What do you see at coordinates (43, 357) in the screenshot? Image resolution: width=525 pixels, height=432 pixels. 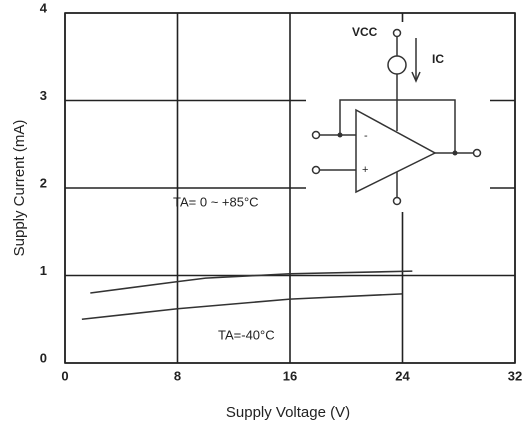 I see `y-tick-label: 0` at bounding box center [43, 357].